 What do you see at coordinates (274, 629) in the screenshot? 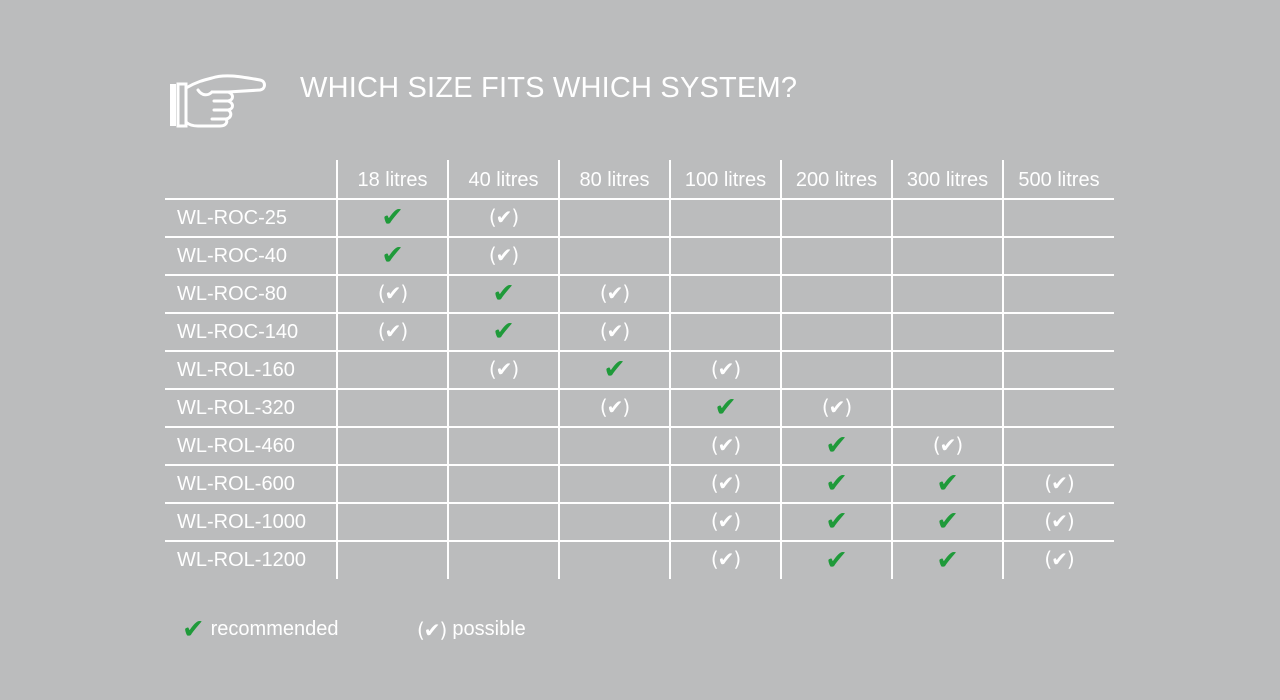
I see `legend-recommended-label: recommended` at bounding box center [274, 629].